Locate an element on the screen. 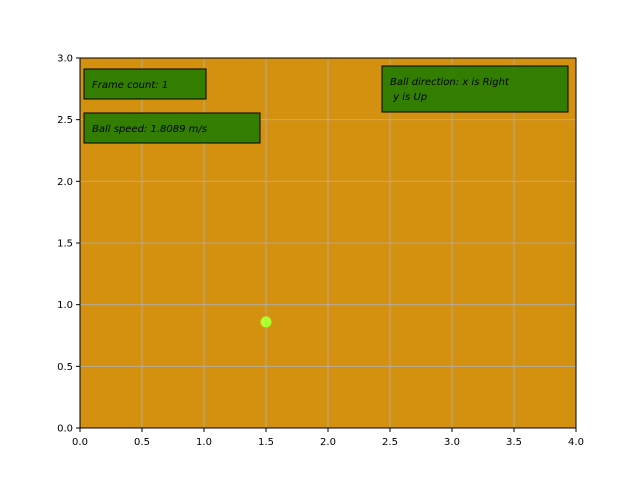  y-tick-label: 1.5 is located at coordinates (65, 244).